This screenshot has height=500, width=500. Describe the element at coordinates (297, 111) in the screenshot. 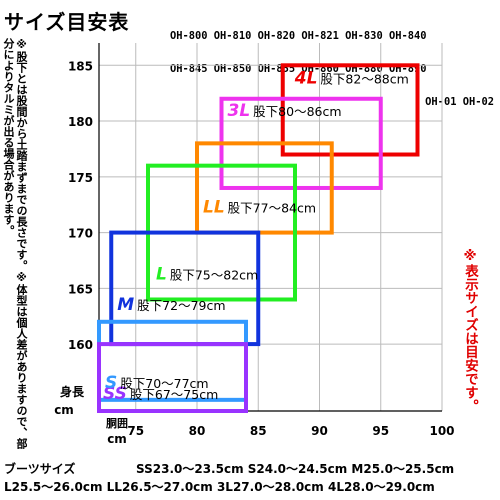

I see `inseam-range: 股下80～86cm` at that location.